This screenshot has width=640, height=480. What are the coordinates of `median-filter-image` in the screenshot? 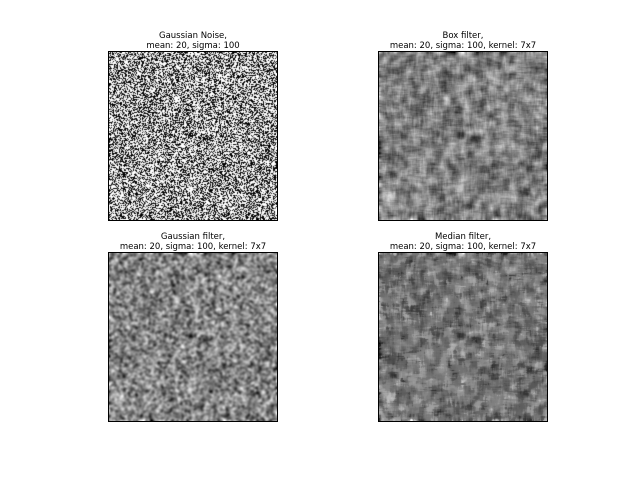 It's located at (463, 337).